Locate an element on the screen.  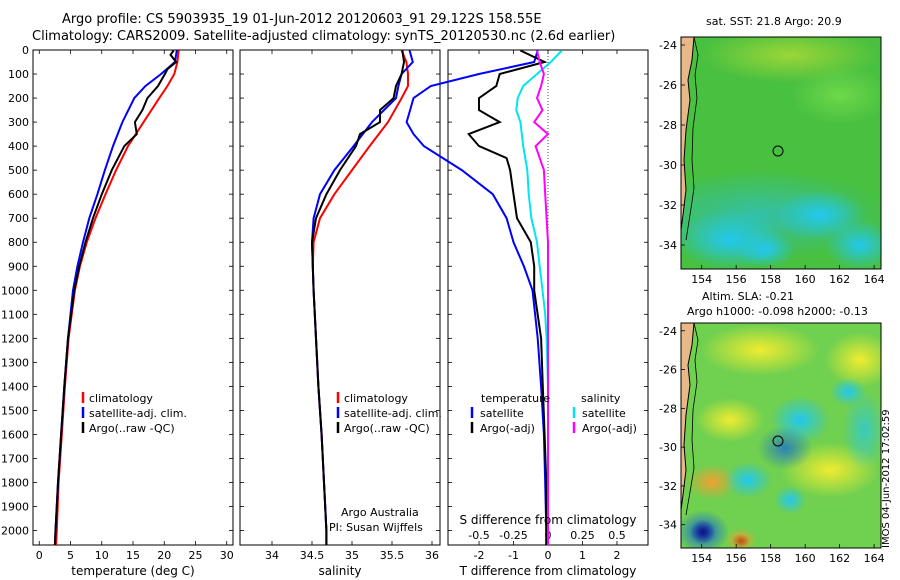
legend-temperature-title: temperature is located at coordinates (515, 398).